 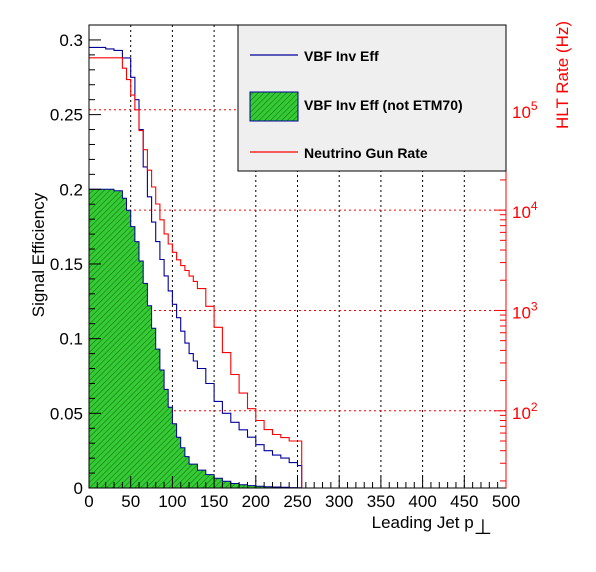 What do you see at coordinates (366, 153) in the screenshot?
I see `legend-label-neutrino-gun-rate: Neutrino Gun Rate` at bounding box center [366, 153].